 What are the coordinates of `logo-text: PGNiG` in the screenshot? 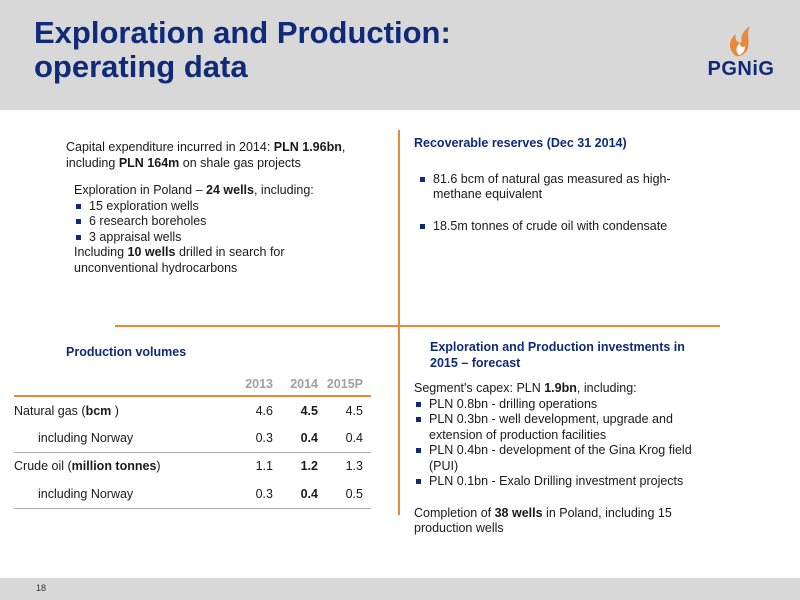 It's located at (741, 69).